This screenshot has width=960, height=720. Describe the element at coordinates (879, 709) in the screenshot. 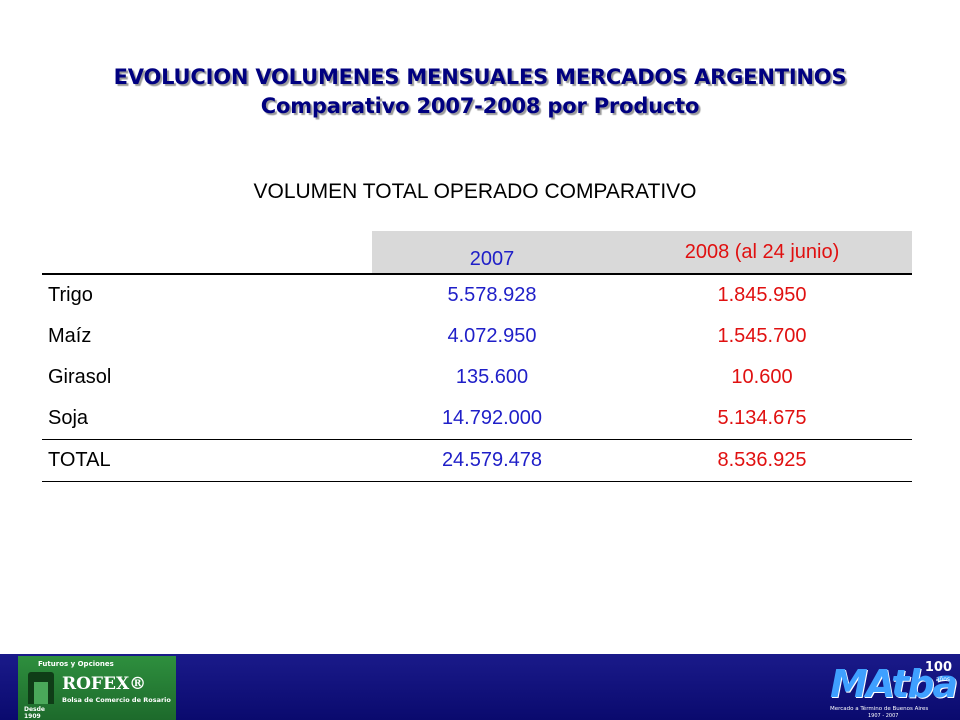

I see `mtba-tagline: Mercado a Término de Buenos Aires` at that location.